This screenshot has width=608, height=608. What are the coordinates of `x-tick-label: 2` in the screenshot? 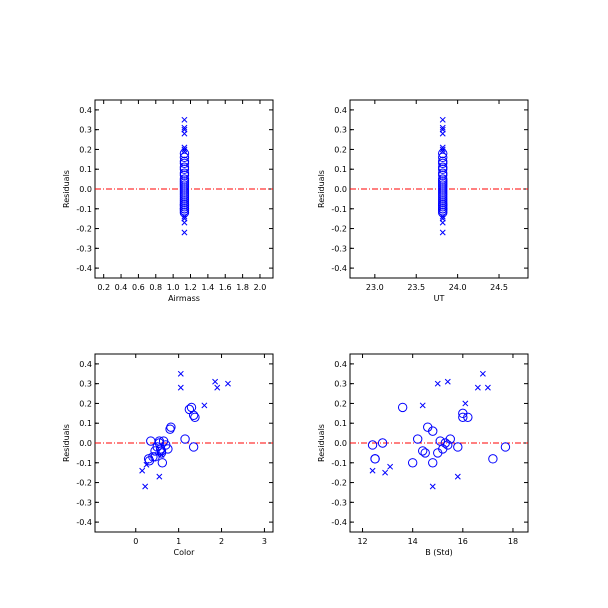 It's located at (221, 541).